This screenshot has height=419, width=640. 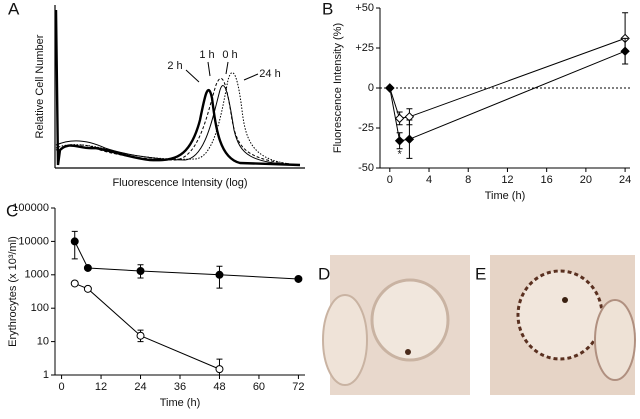 I want to click on y-tick-label: +25, so click(x=364, y=48).